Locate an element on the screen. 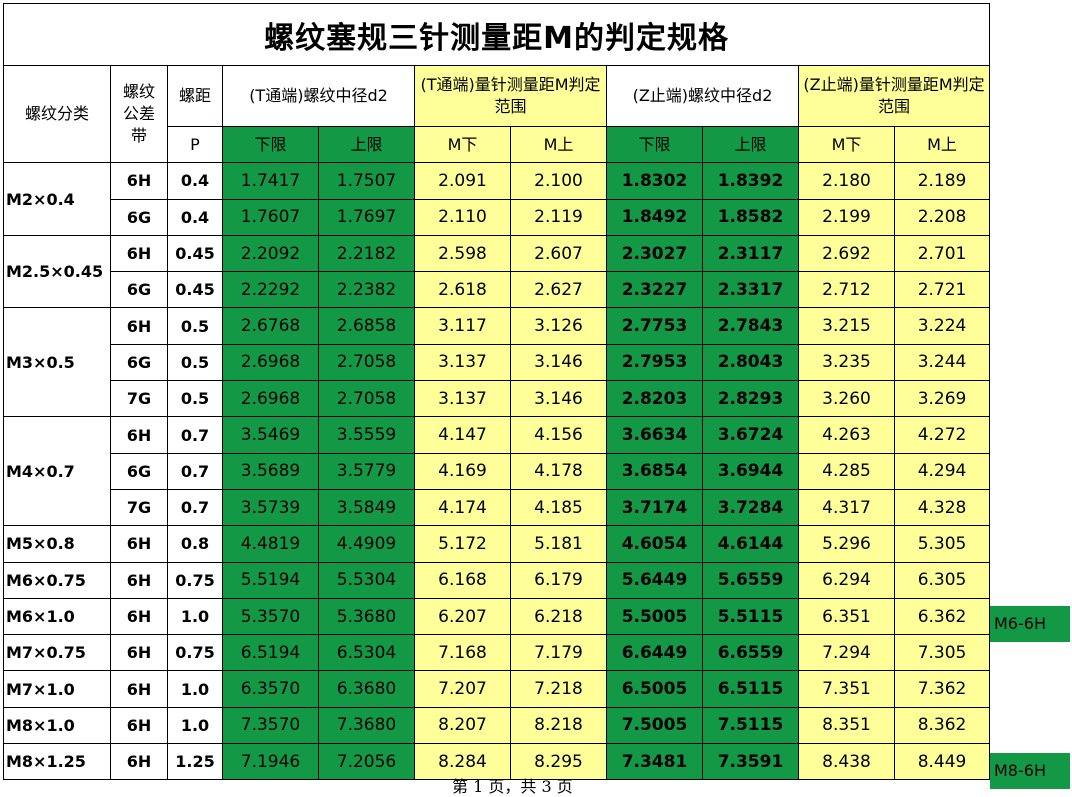 This screenshot has height=797, width=1072. header-tolerance-band: 螺纹公差带 is located at coordinates (139, 114).